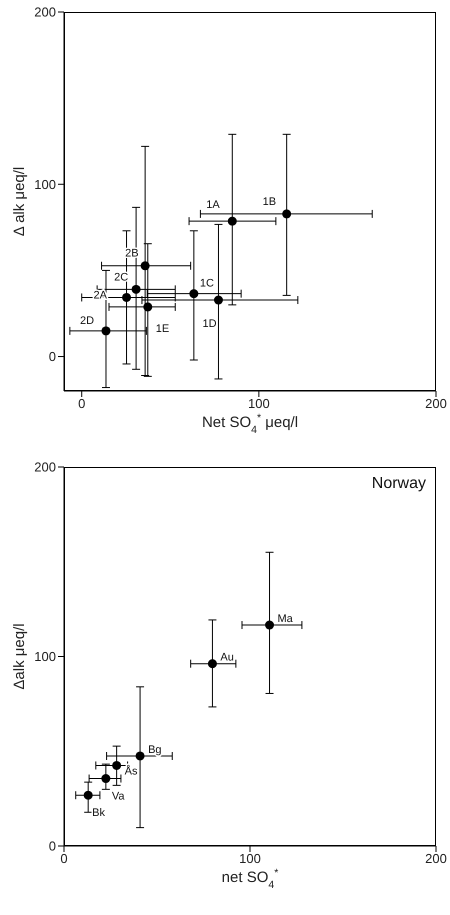  What do you see at coordinates (87, 320) in the screenshot?
I see `annotation: 2D` at bounding box center [87, 320].